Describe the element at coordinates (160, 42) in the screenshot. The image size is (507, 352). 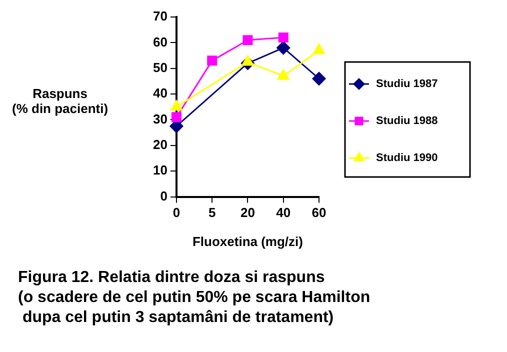
I see `y-tick-label: 60` at that location.